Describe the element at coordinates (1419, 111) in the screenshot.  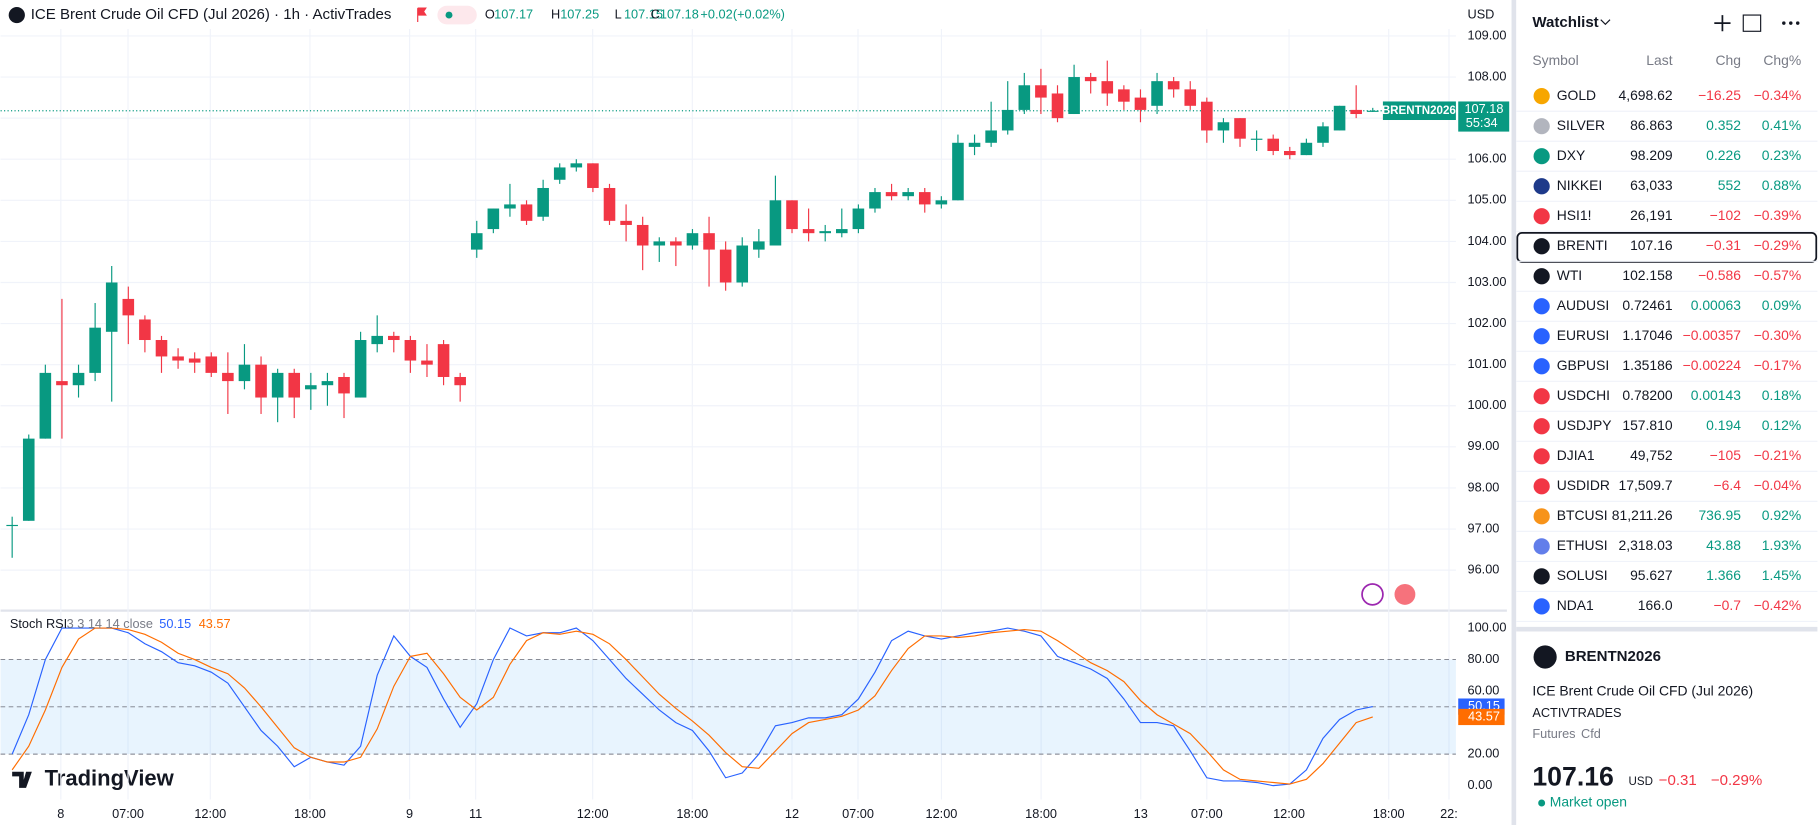
I see `symbol-tag` at that location.